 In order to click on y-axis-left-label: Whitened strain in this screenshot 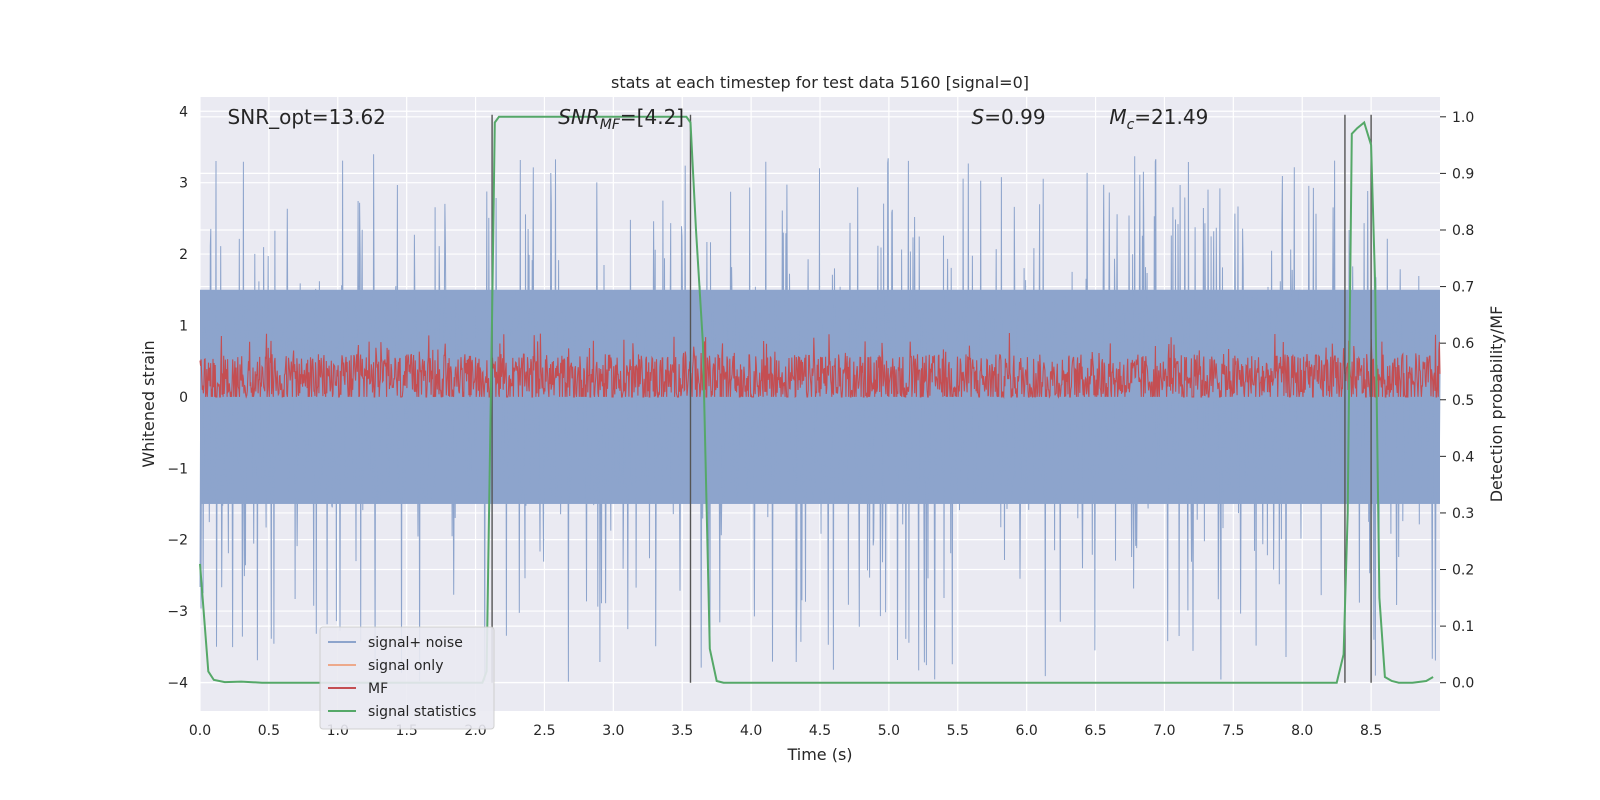, I will do `click(148, 403)`.